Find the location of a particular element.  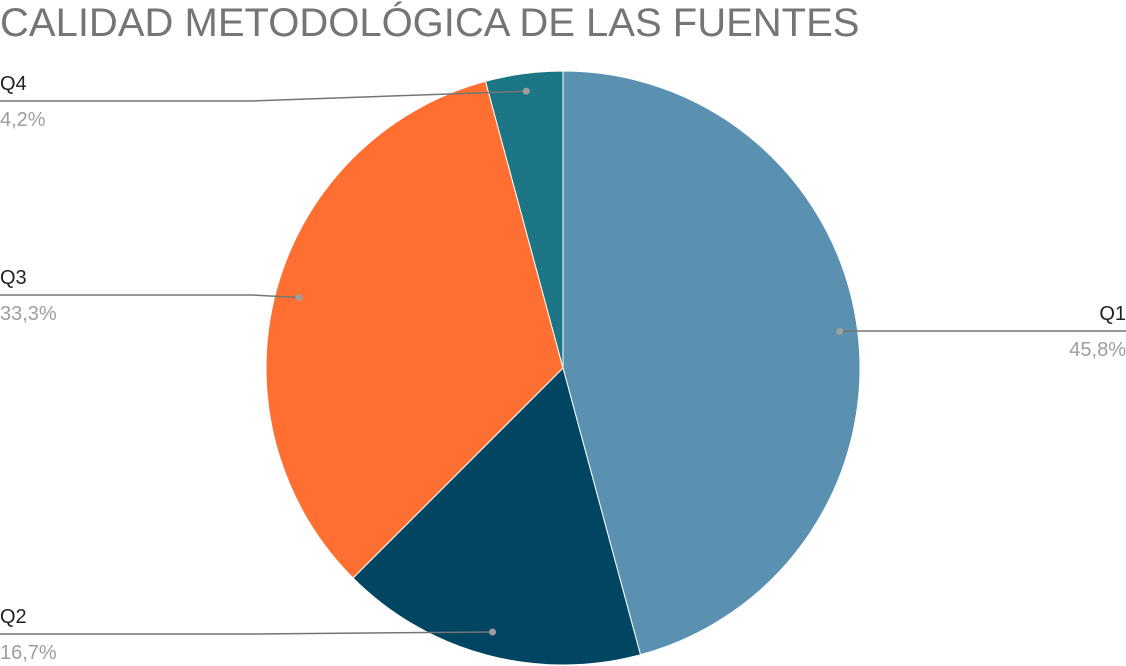

chart-title: CALIDAD METODOLÓGICA DE LAS FUENTES is located at coordinates (430, 23).